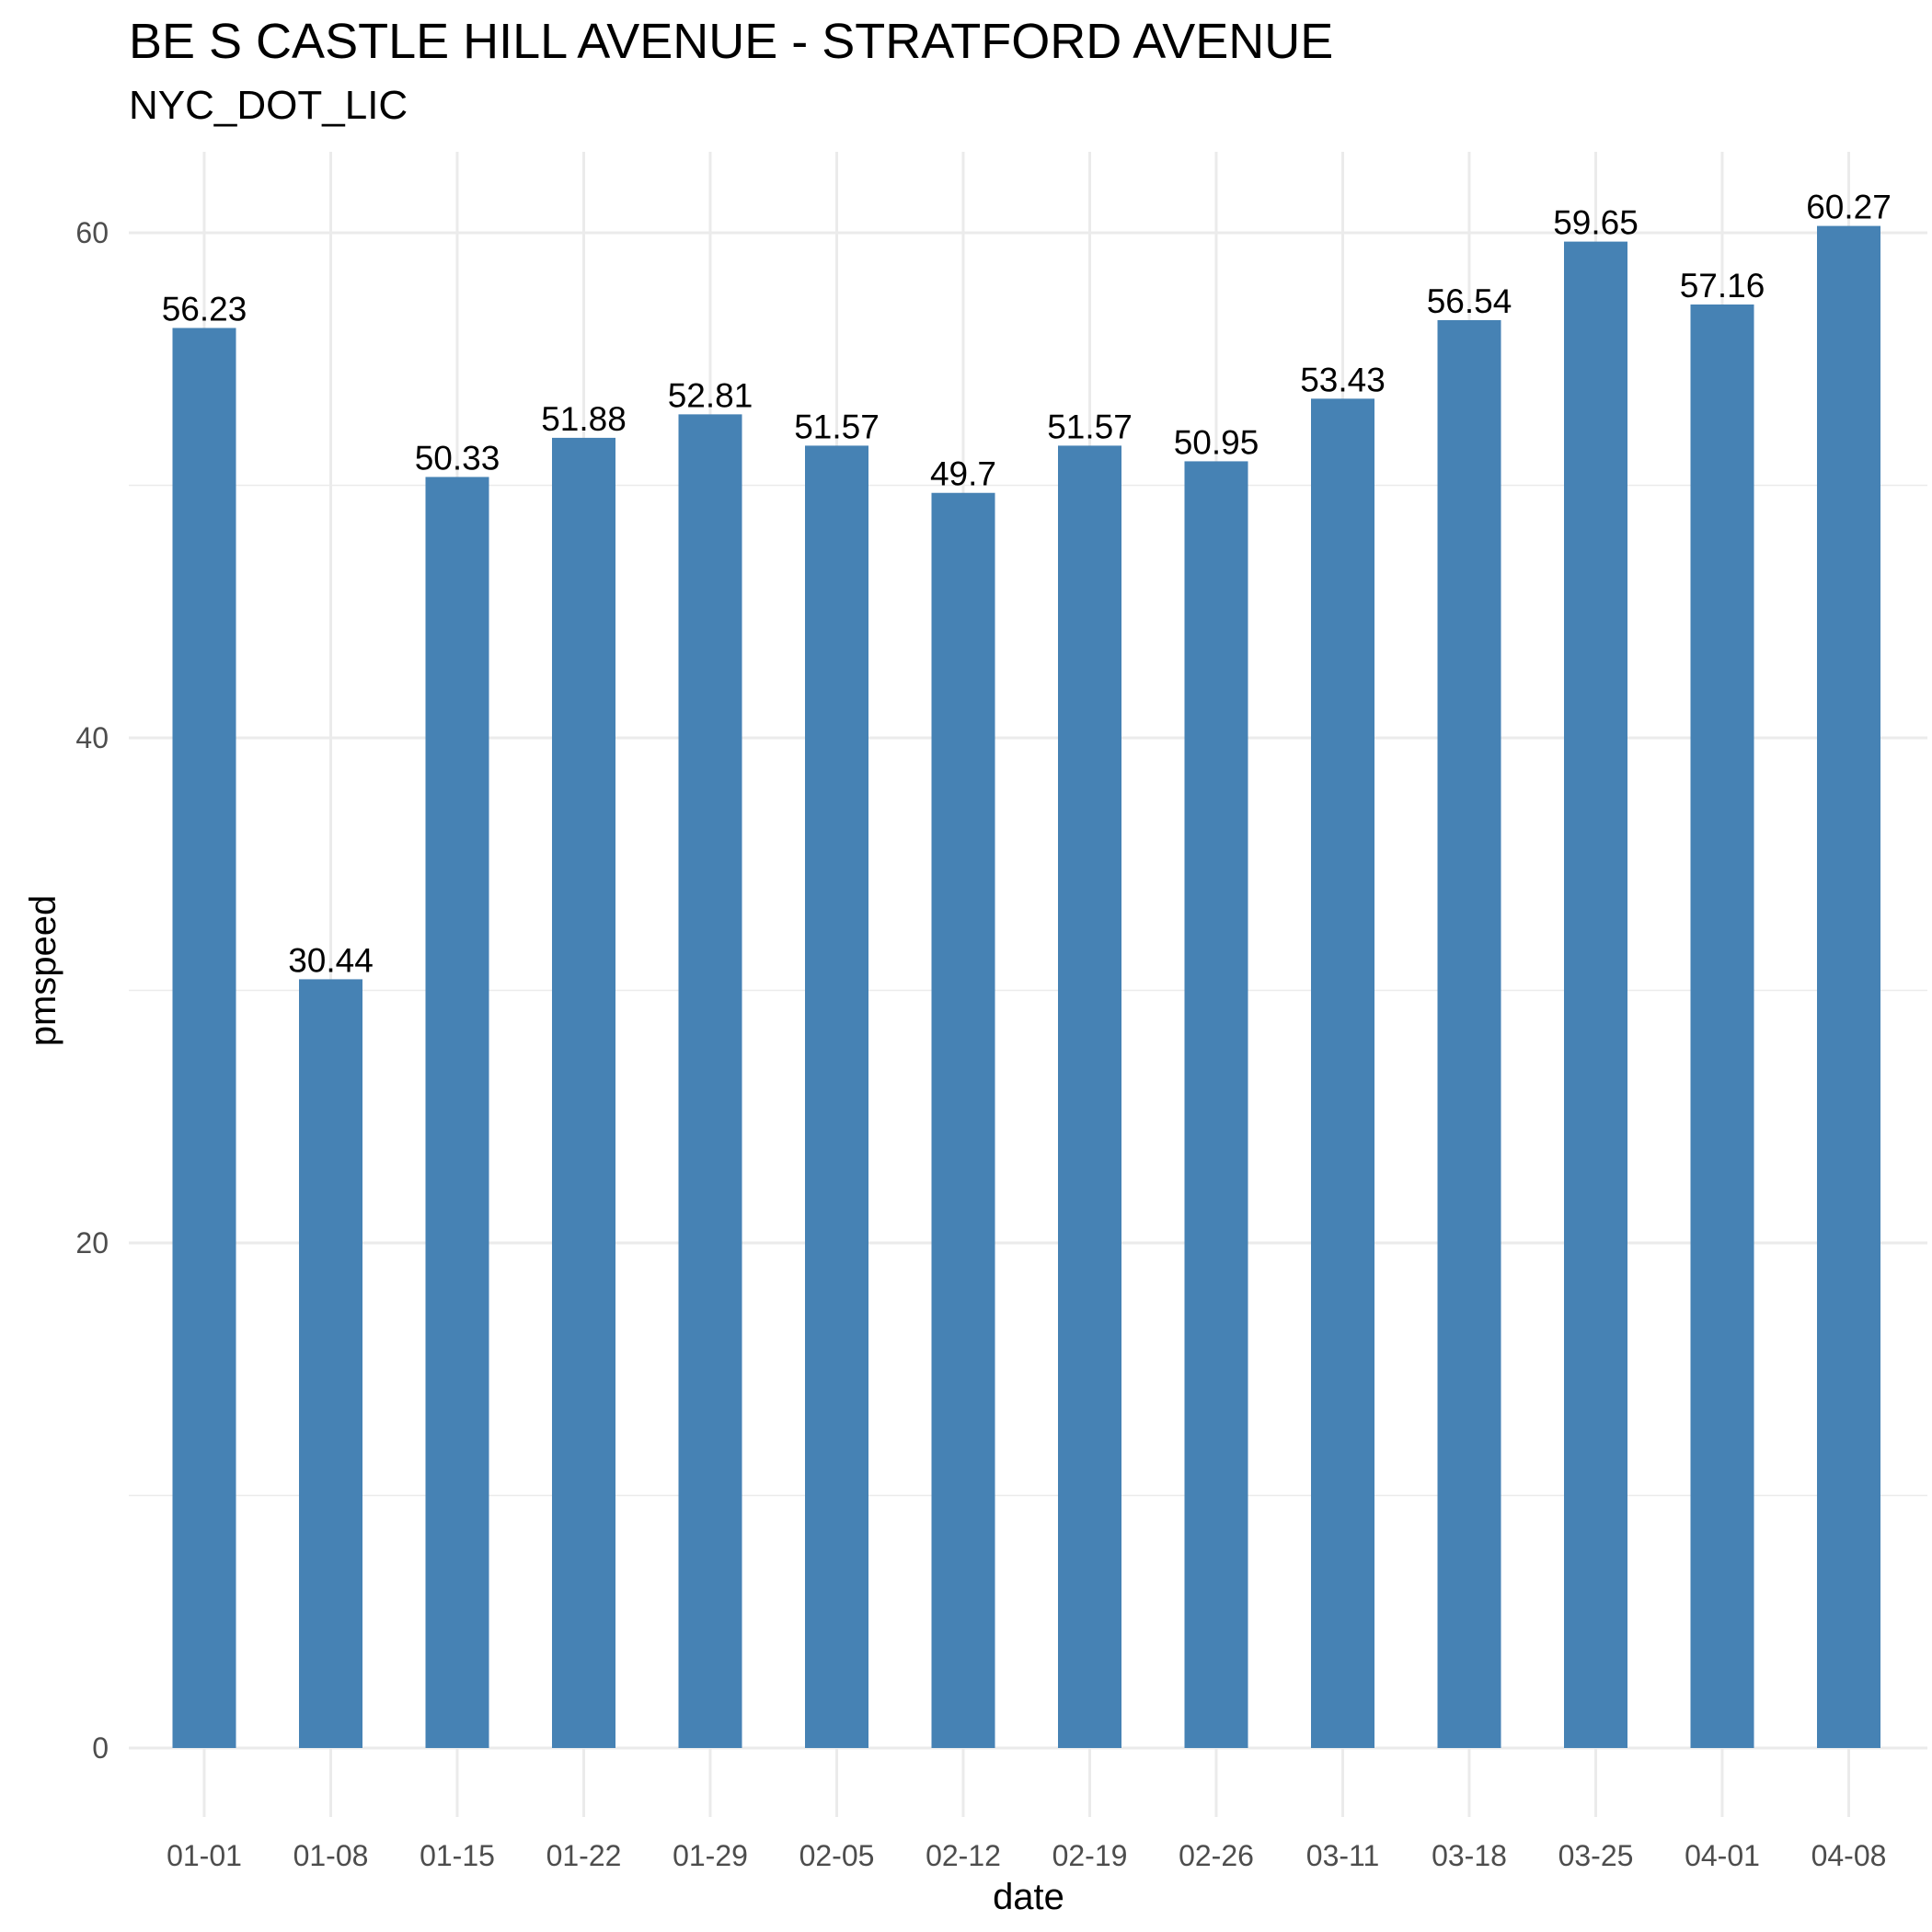 This screenshot has height=1932, width=1932. What do you see at coordinates (1849, 207) in the screenshot?
I see `data-label-04-08: 60.27` at bounding box center [1849, 207].